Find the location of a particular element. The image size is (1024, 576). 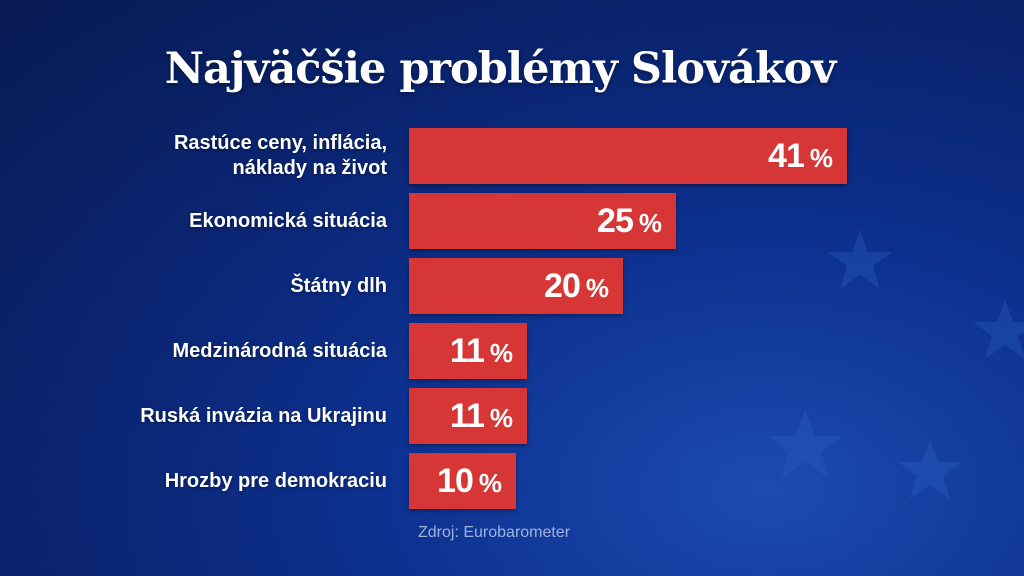

bar: 10% is located at coordinates (462, 481).